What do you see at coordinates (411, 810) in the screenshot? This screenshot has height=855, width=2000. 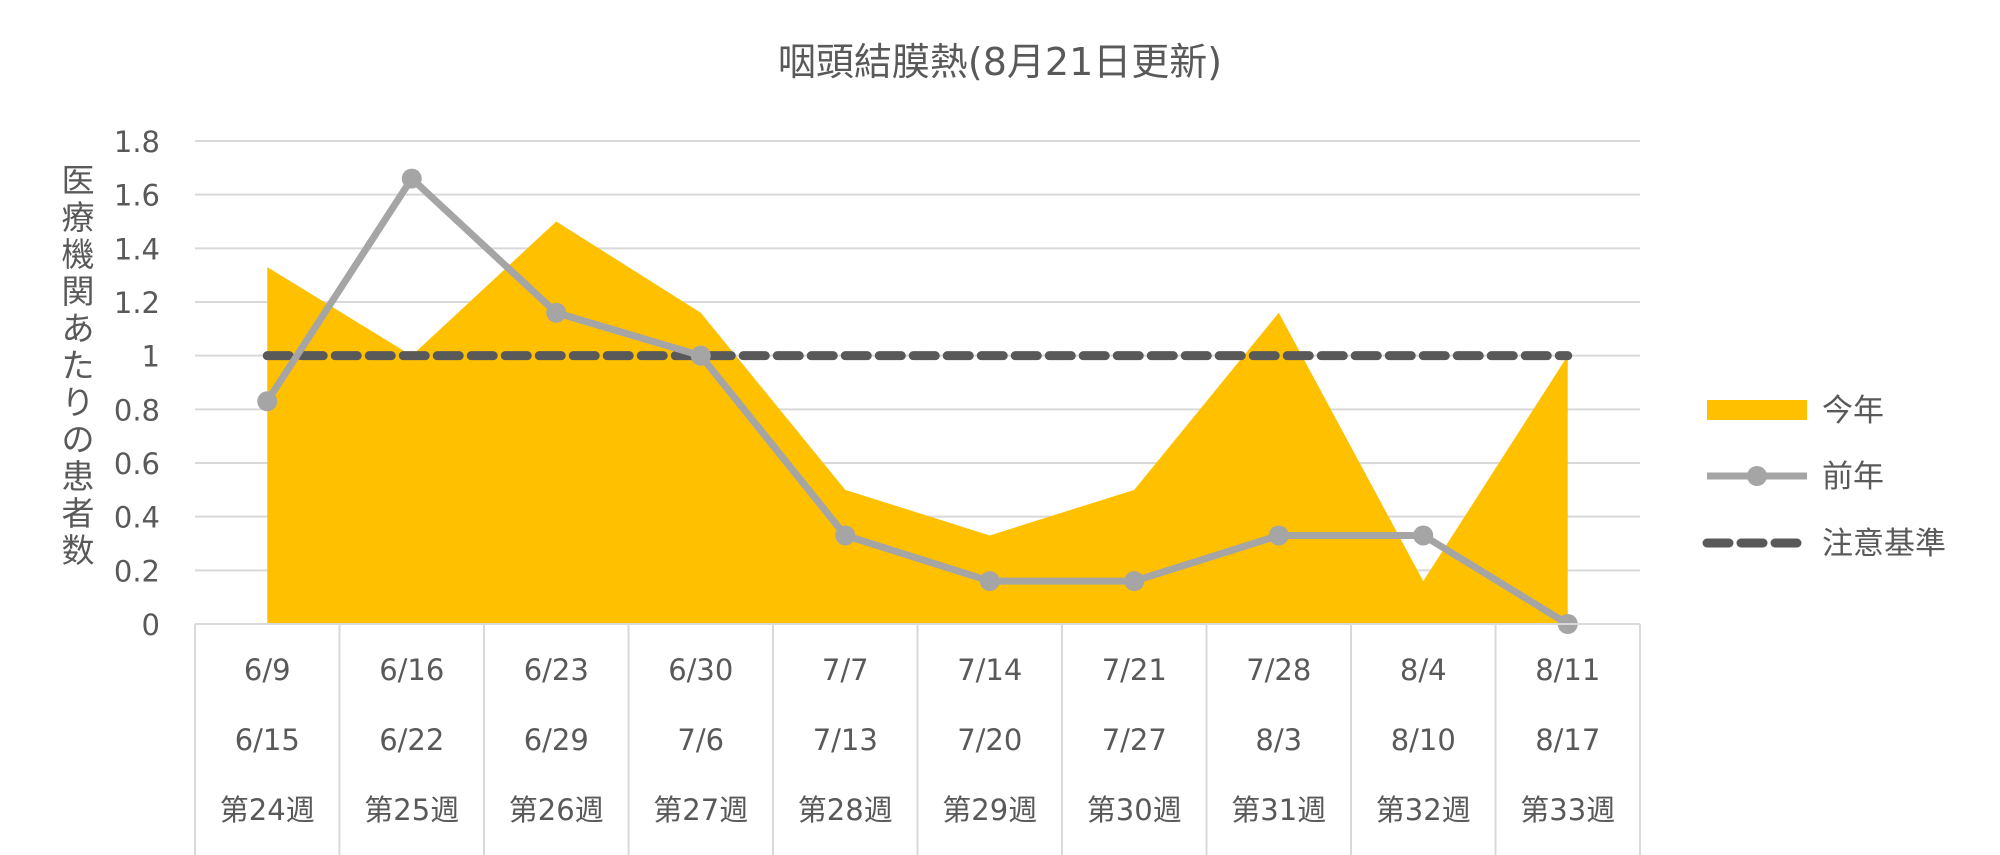 I see `x-tick-label-week: 第25週` at bounding box center [411, 810].